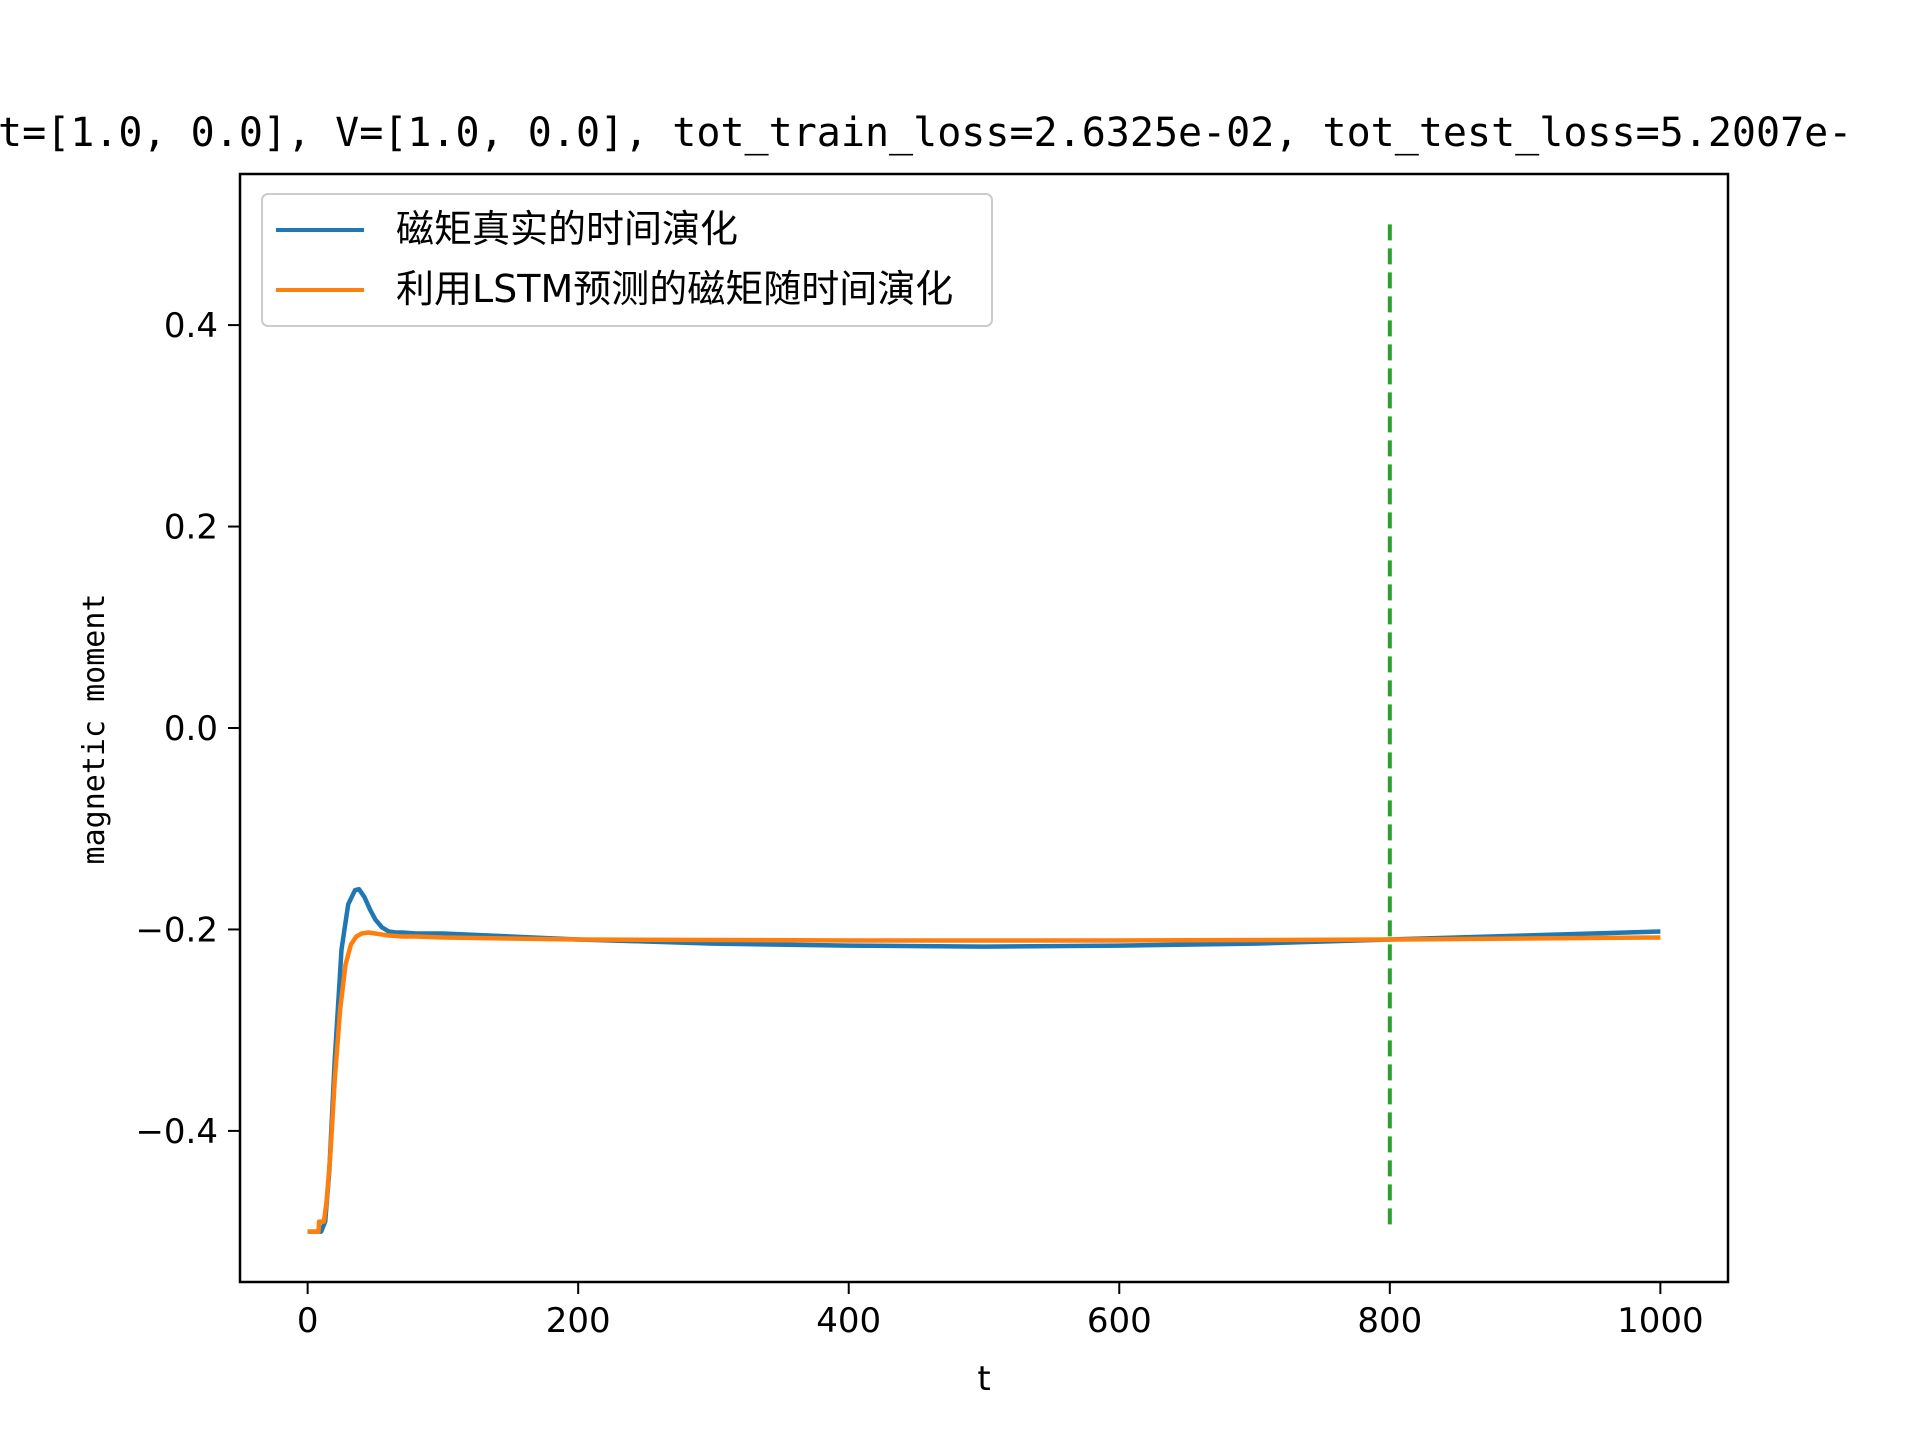 Image resolution: width=1920 pixels, height=1440 pixels. What do you see at coordinates (848, 1321) in the screenshot?
I see `x-tick-label: 400` at bounding box center [848, 1321].